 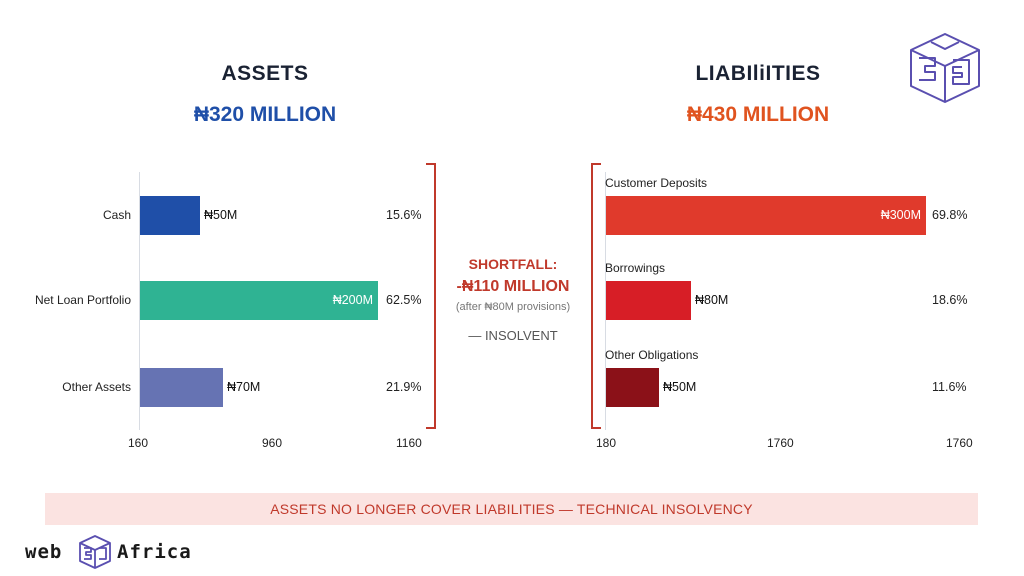 What do you see at coordinates (431, 296) in the screenshot?
I see `assets-bracket` at bounding box center [431, 296].